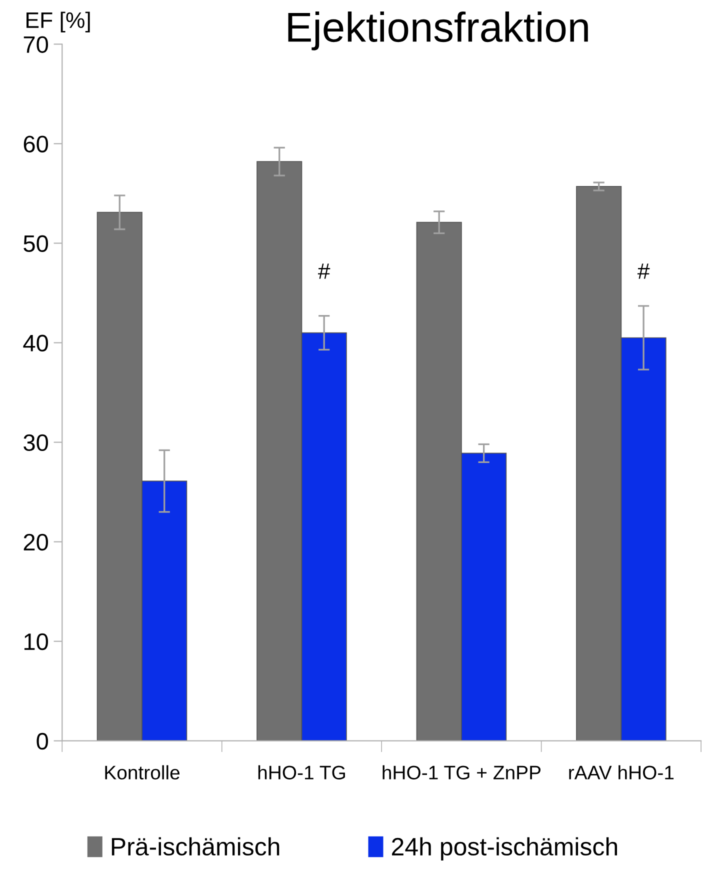 This screenshot has width=706, height=883. I want to click on y-axis-title: EF [%], so click(58, 22).